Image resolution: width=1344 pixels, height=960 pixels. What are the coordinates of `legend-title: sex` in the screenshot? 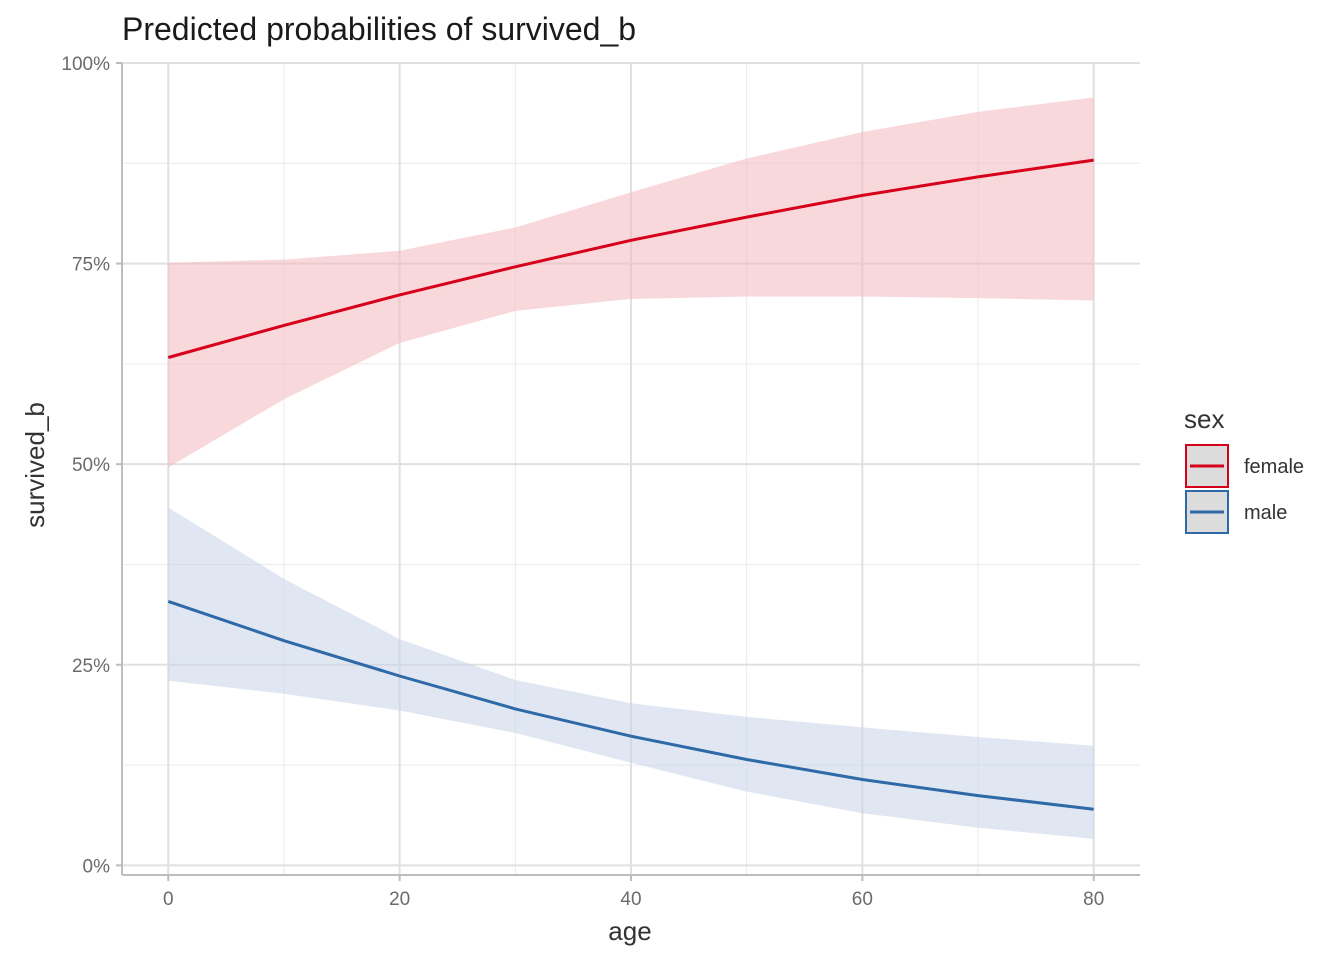 It's located at (1204, 419).